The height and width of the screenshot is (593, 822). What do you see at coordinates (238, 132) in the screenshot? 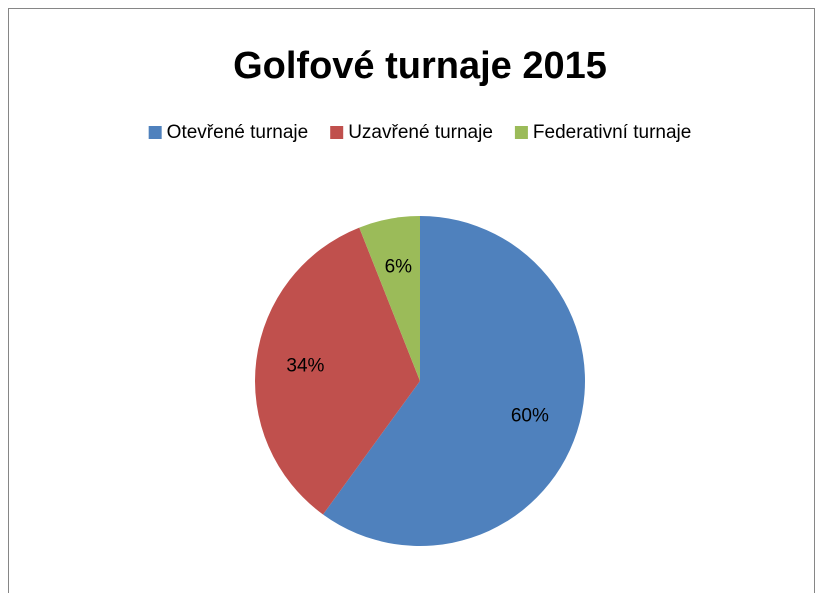
I see `legend-label: Otevřené turnaje` at bounding box center [238, 132].